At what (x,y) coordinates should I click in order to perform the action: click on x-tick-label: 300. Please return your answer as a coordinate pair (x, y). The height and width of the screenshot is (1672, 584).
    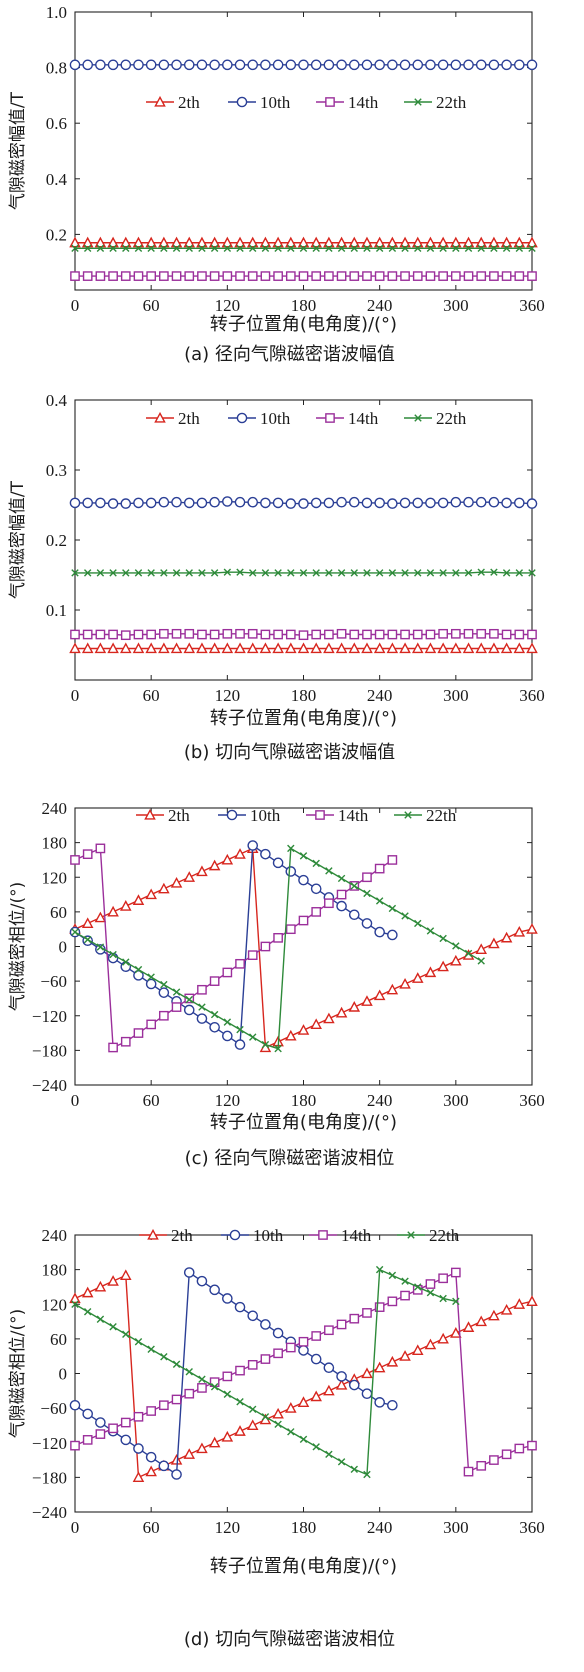
    Looking at the image, I should click on (456, 1527).